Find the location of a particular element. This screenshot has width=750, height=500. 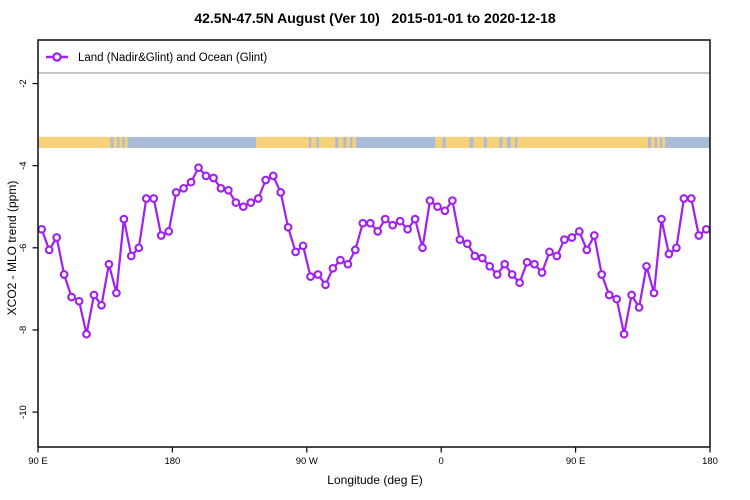

legend-label: Land (Nadir&Glint) and Ocean (Glint) is located at coordinates (172, 58).